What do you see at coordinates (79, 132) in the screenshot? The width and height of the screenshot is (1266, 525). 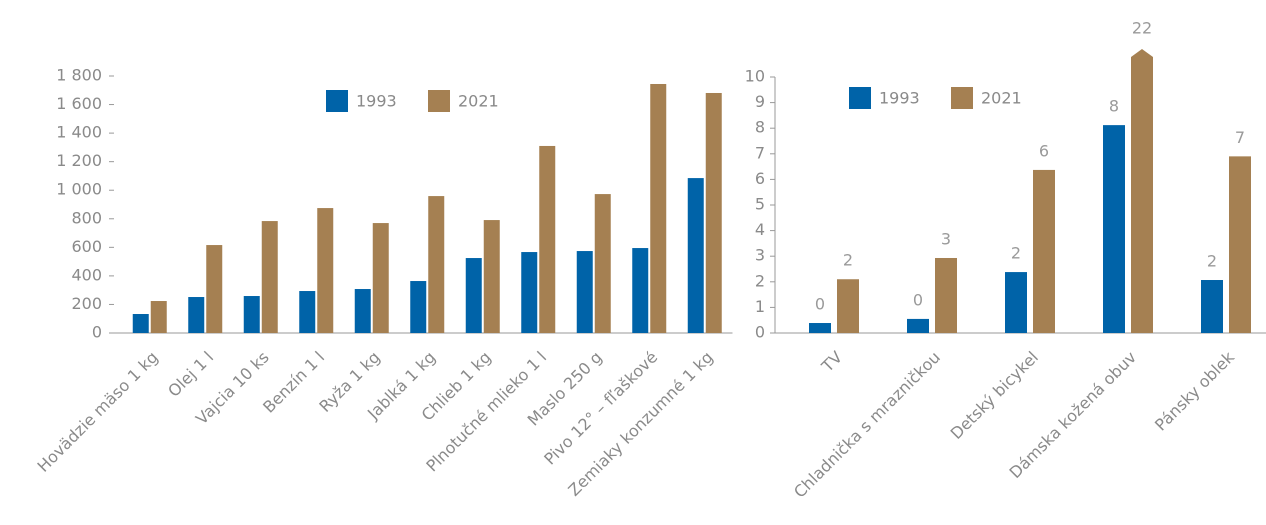 I see `y-tick-label: 1 400` at bounding box center [79, 132].